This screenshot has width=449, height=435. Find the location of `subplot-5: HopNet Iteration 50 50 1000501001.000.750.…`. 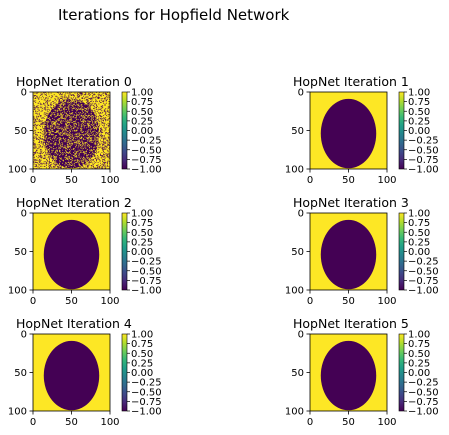

subplot-5: HopNet Iteration 50 50 1000501001.000.750.… is located at coordinates (362, 372).